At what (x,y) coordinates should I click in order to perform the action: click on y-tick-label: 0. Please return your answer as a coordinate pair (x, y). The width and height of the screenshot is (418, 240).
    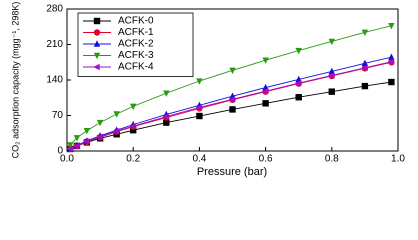
    Looking at the image, I should click on (60, 151).